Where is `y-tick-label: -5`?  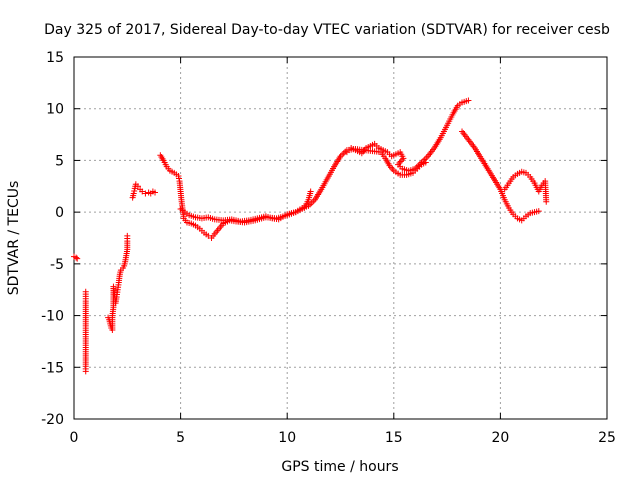 y-tick-label: -5 is located at coordinates (57, 265).